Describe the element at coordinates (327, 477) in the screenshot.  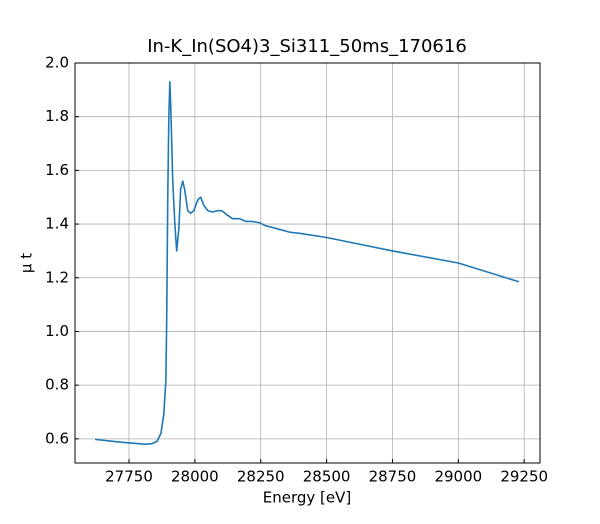
I see `x-tick-label: 28500` at that location.